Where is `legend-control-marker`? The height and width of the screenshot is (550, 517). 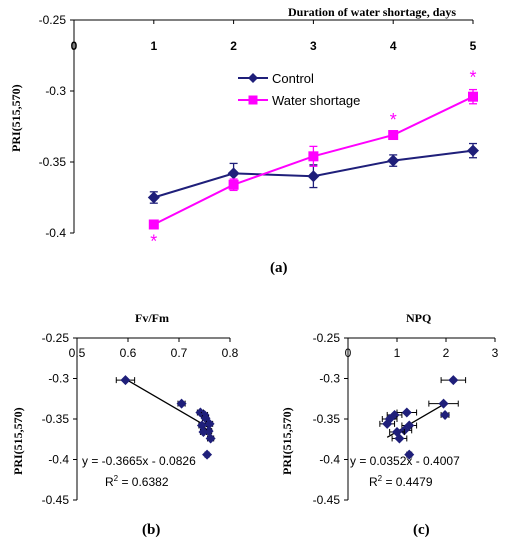
legend-control-marker is located at coordinates (253, 78).